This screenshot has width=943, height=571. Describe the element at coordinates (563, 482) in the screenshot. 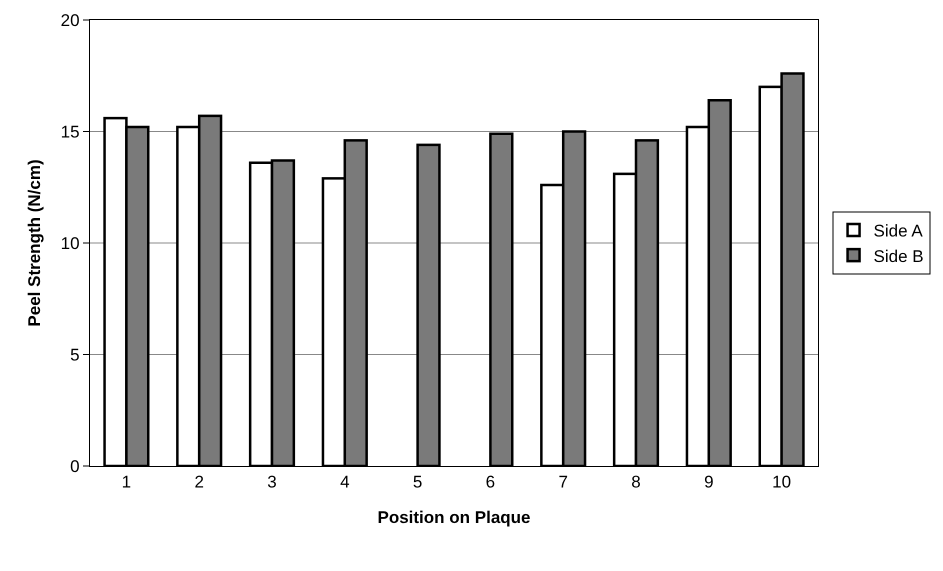

I see `x-tick-label: 7` at that location.